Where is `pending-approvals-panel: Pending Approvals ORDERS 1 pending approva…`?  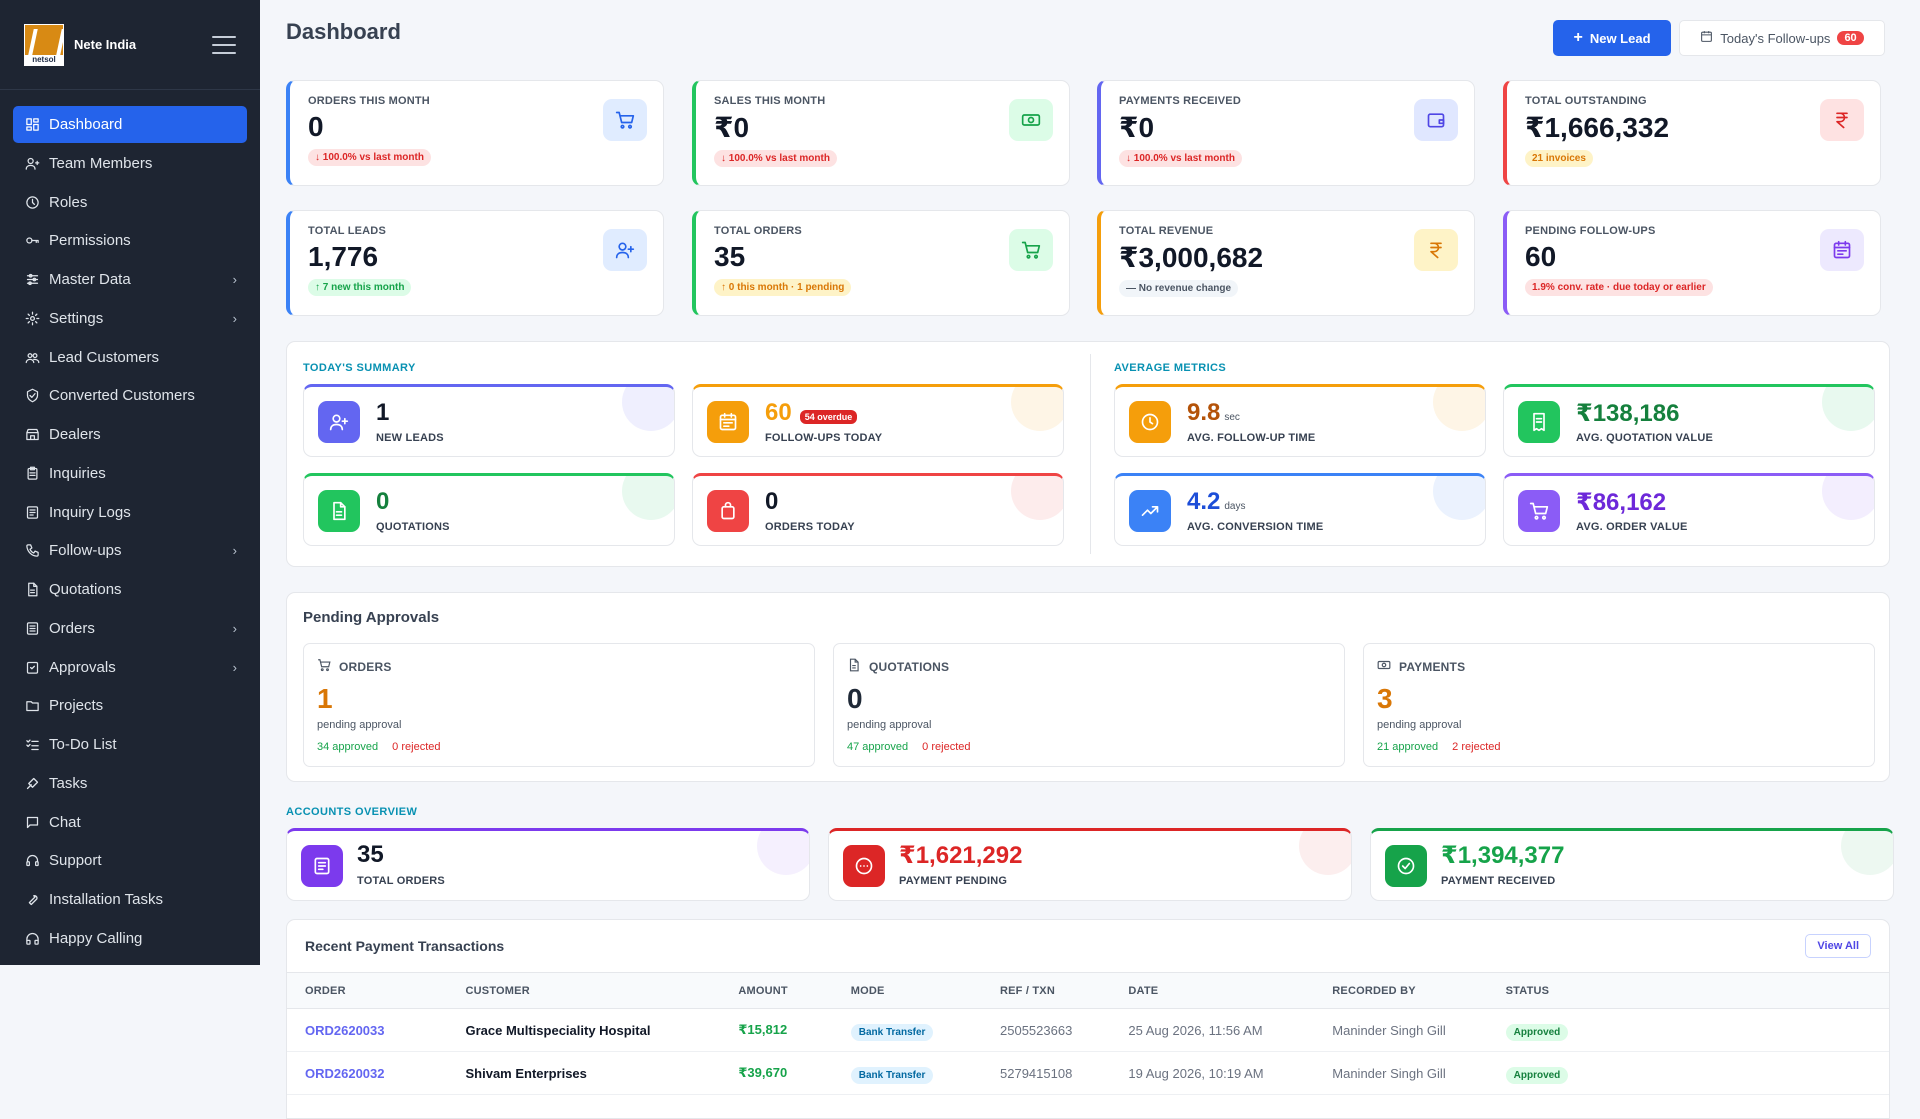
pending-approvals-panel: Pending Approvals ORDERS 1 pending approva… is located at coordinates (1088, 687).